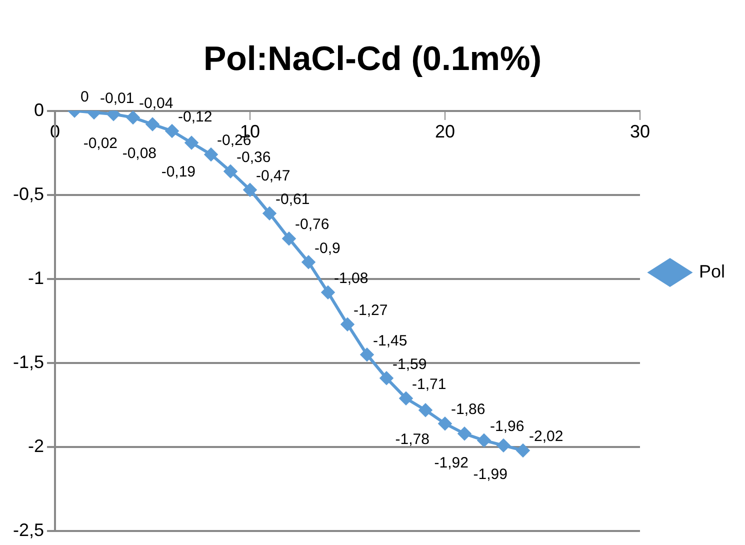 The height and width of the screenshot is (545, 745). I want to click on data-label: -2,02, so click(546, 437).